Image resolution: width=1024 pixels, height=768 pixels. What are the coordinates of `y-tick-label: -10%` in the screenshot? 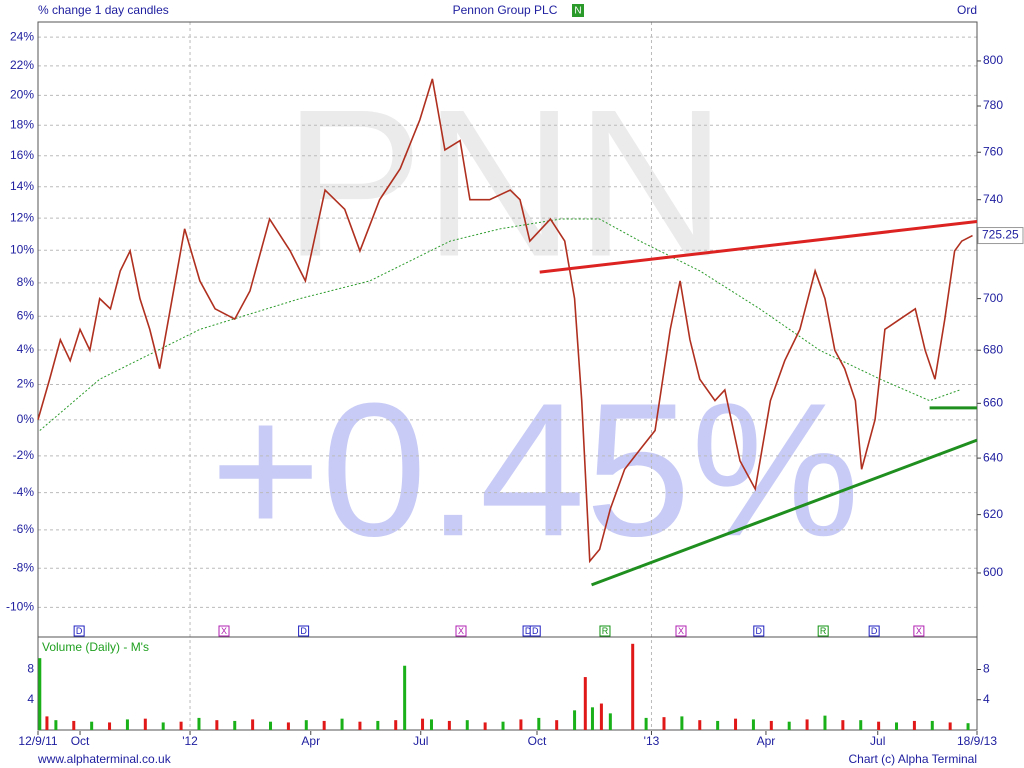 It's located at (20, 607).